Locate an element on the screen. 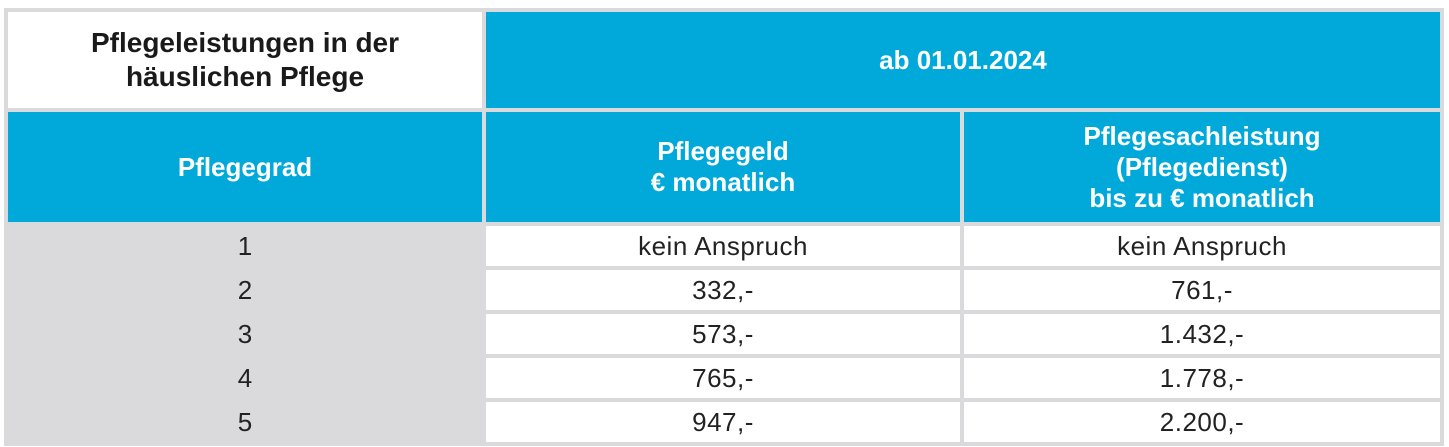 The width and height of the screenshot is (1449, 447). care-level: 5 is located at coordinates (245, 422).